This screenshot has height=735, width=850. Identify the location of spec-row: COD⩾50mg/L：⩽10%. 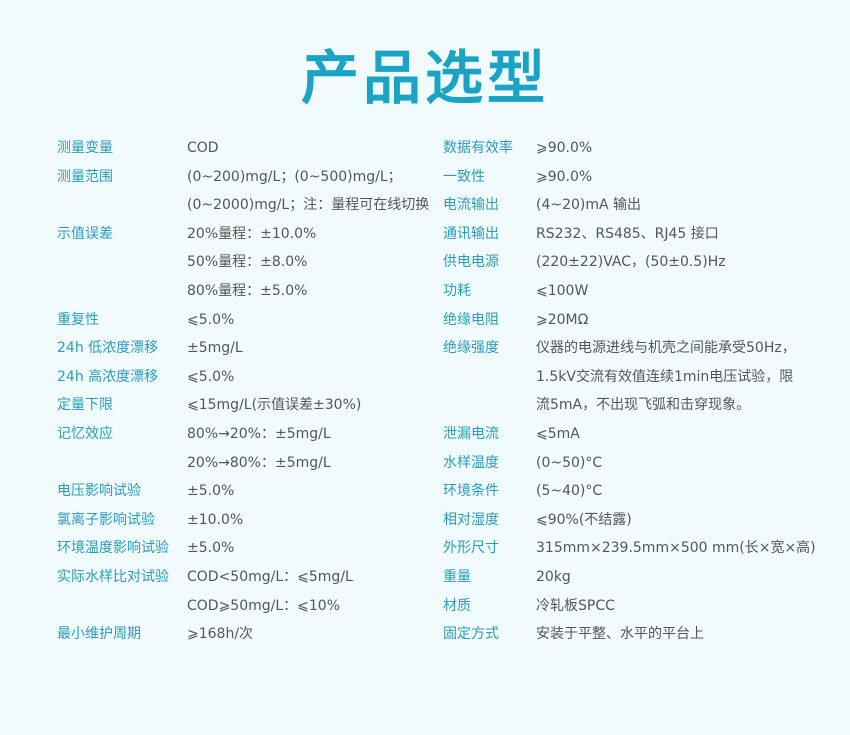
(243, 606).